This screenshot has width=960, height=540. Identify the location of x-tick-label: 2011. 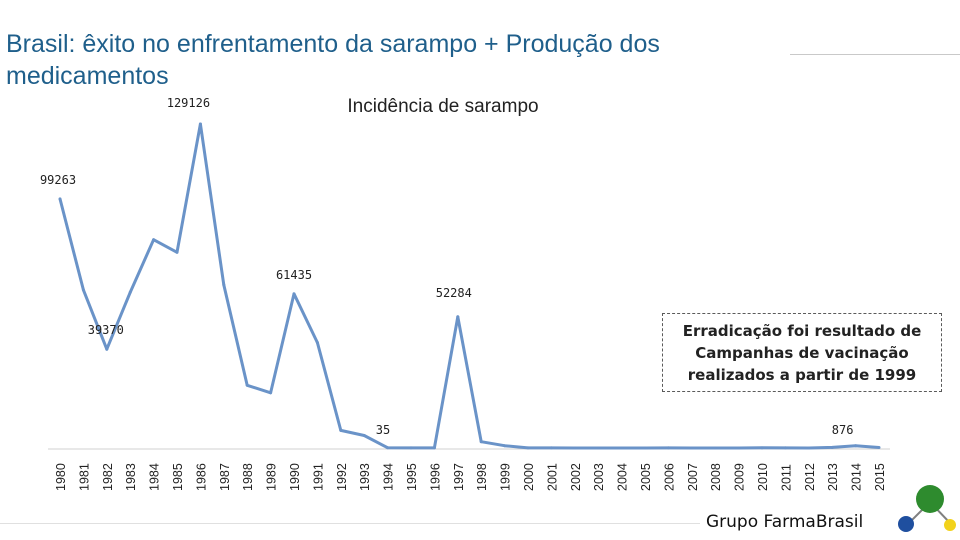
(786, 477).